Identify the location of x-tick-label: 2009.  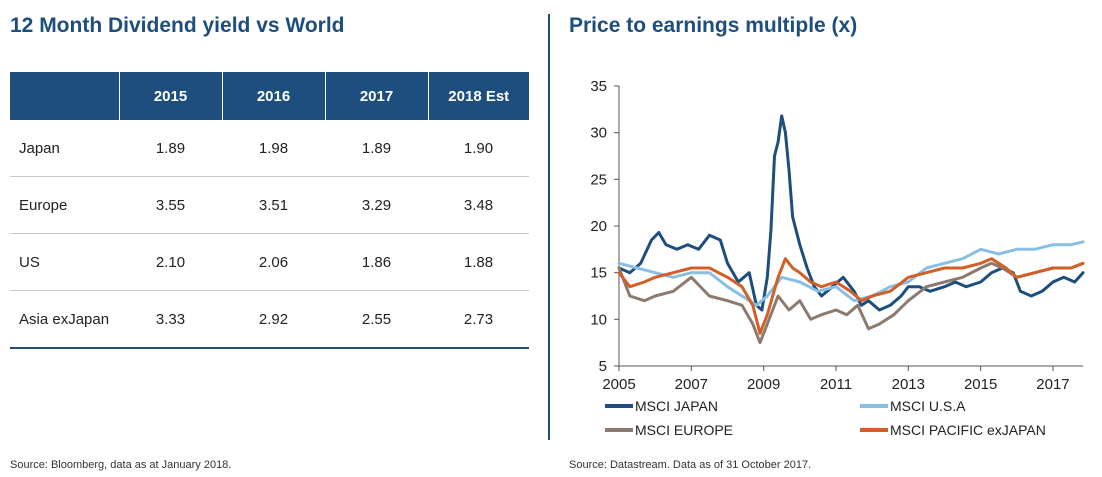
(763, 384).